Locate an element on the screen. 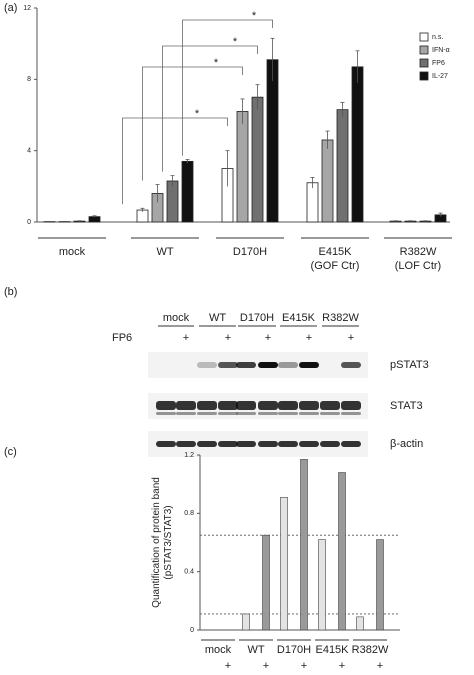 The height and width of the screenshot is (675, 474). panel-label: (a) is located at coordinates (10, 8).